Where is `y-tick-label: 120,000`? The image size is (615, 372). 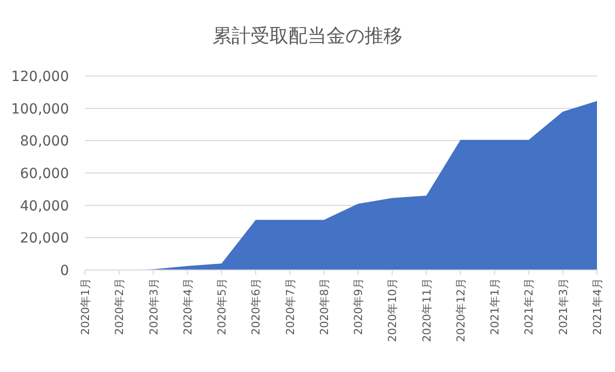 y-tick-label: 120,000 is located at coordinates (40, 77).